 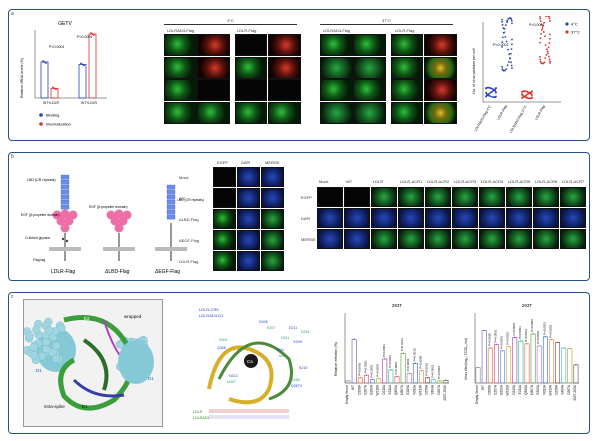 I want to click on pvalue-label: P=0.0234, so click(x=402, y=344).